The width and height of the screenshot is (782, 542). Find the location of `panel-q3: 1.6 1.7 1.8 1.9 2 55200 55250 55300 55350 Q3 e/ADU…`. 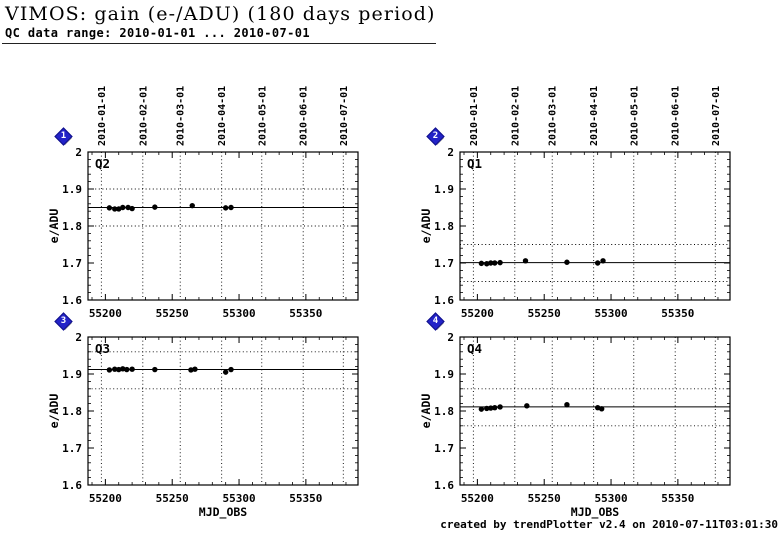

panel-q3: 1.6 1.7 1.8 1.9 2 55200 55250 55300 55350 Q3 e/ADU… is located at coordinates (203, 425).